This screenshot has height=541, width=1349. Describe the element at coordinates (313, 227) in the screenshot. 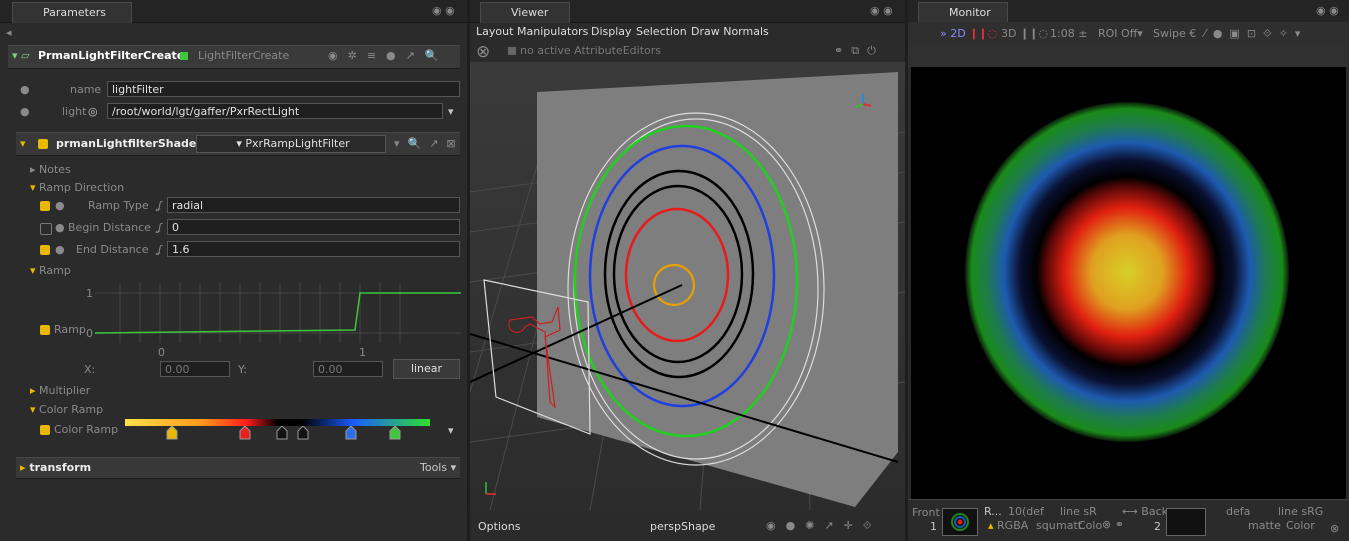

I see `number-field: 0` at that location.